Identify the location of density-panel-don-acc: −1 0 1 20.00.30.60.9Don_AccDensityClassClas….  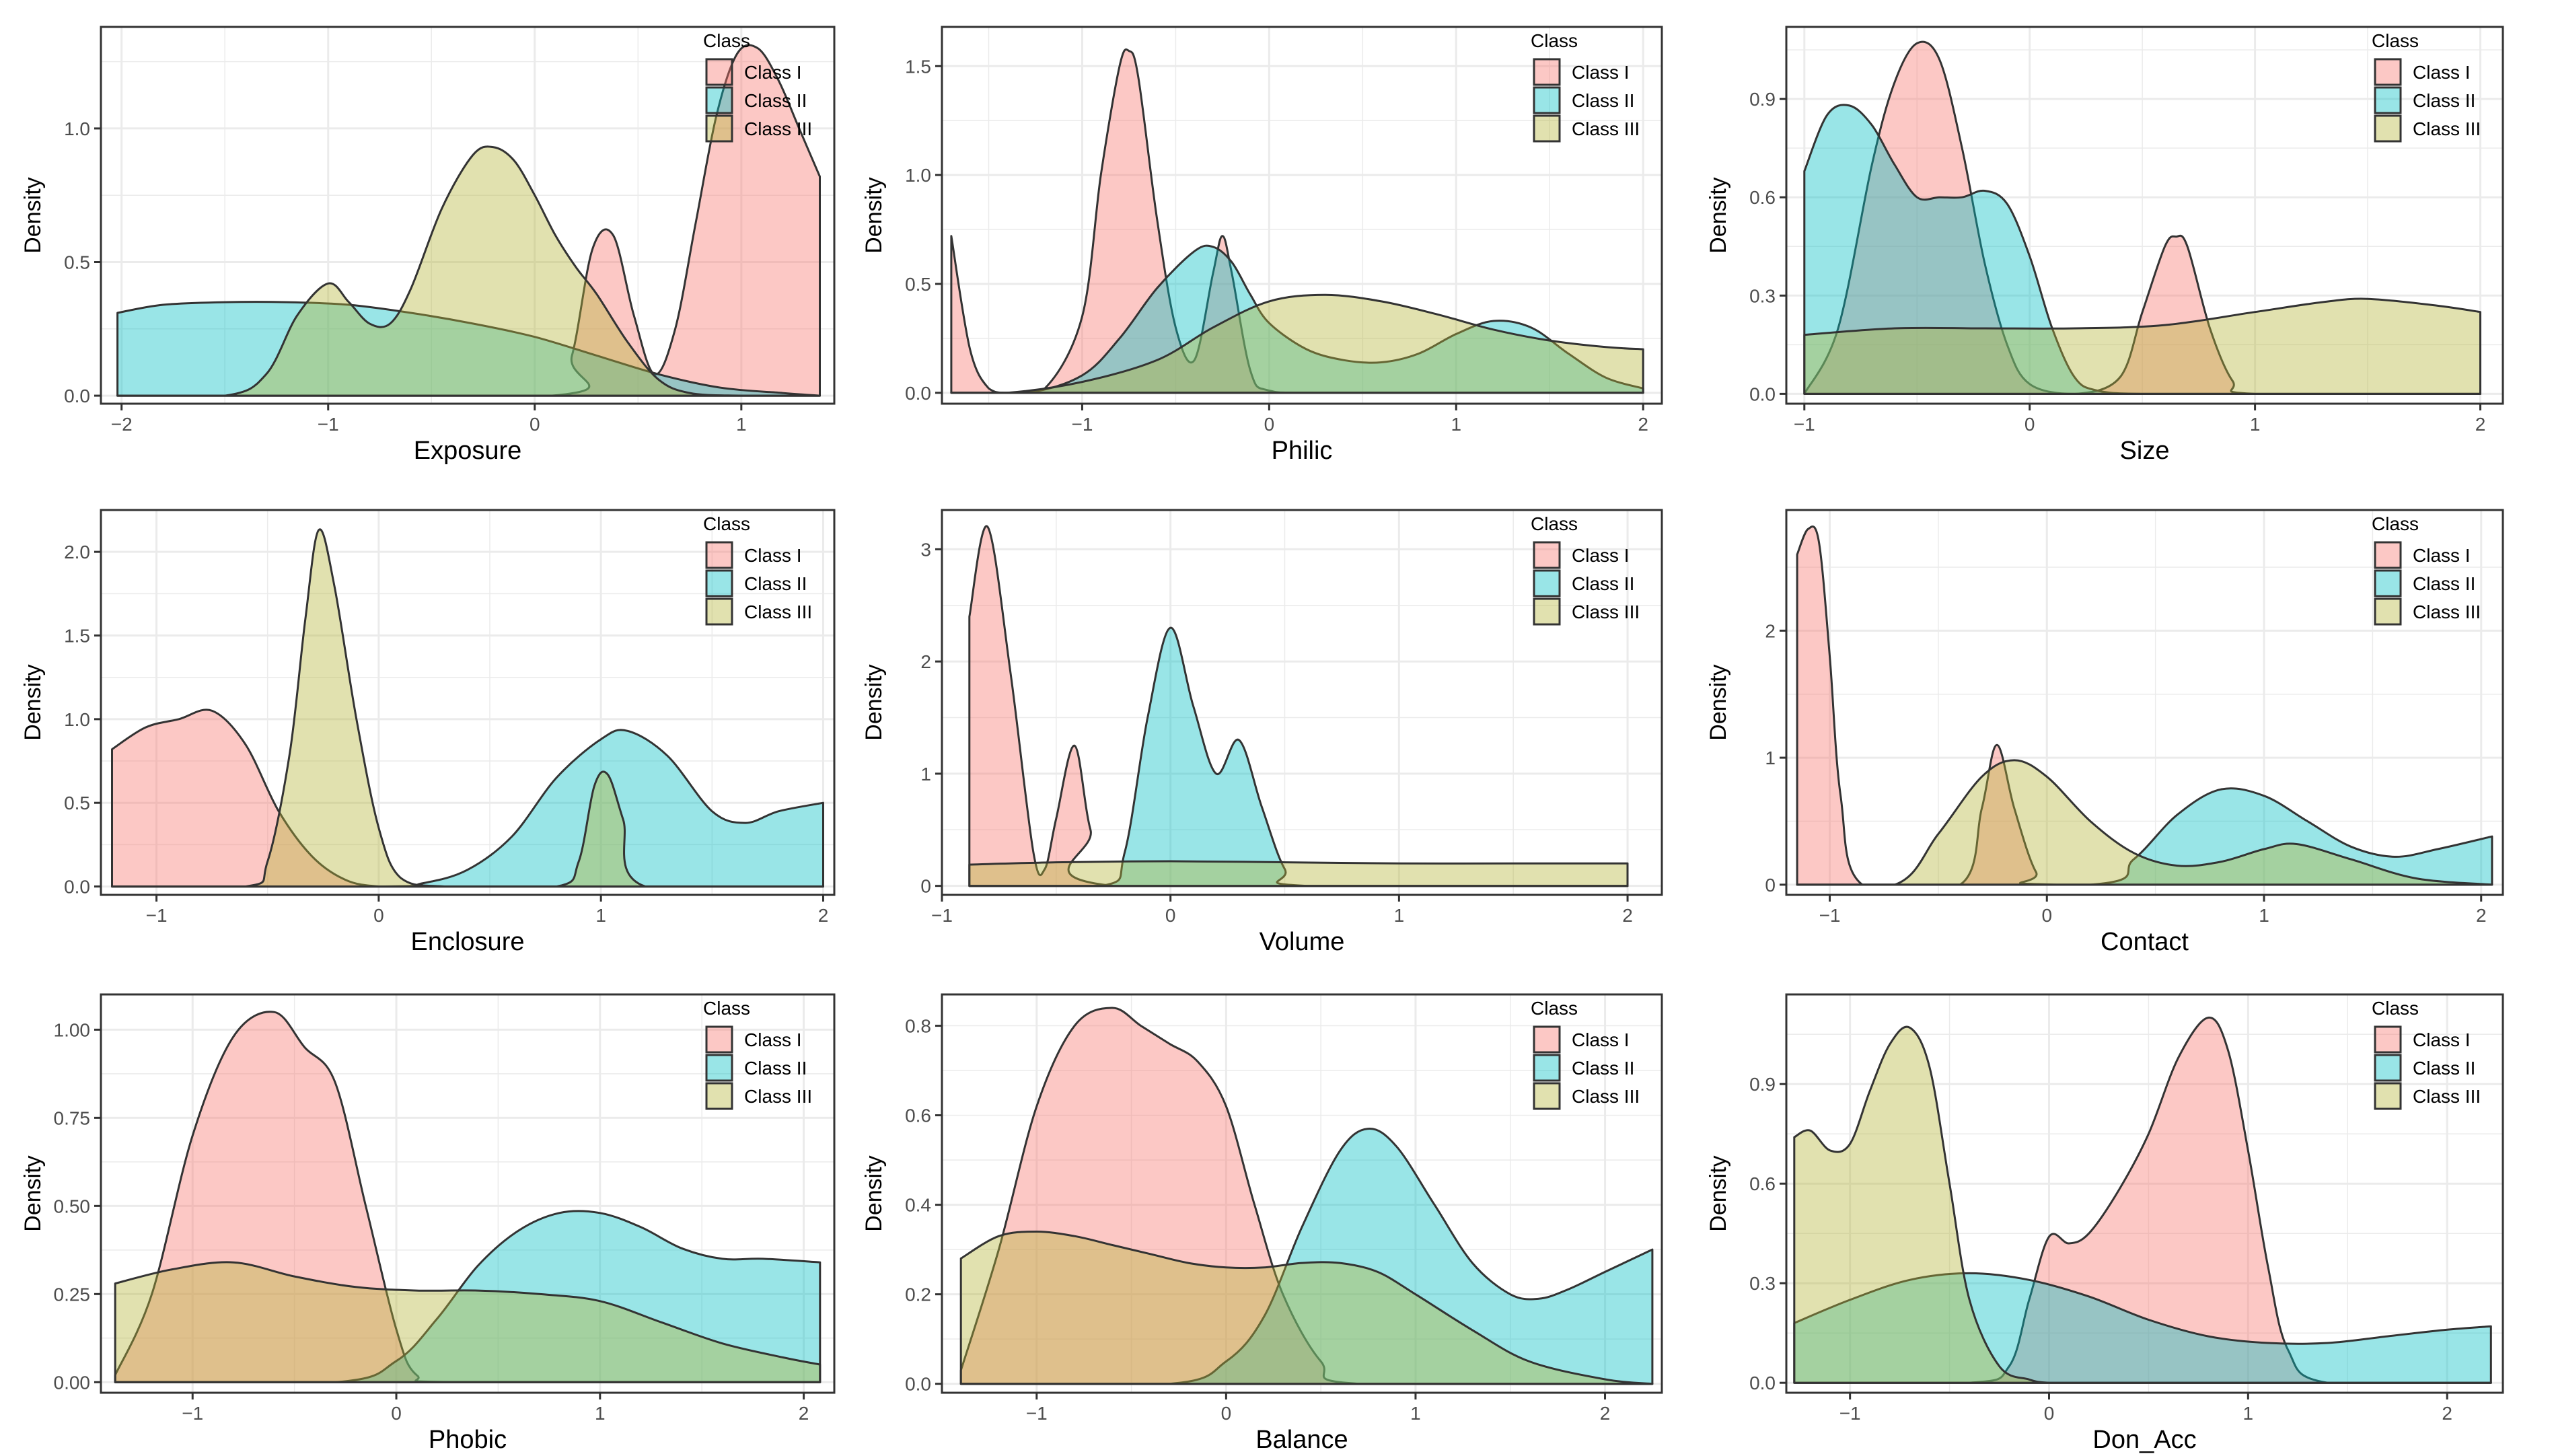
(2105, 1223).